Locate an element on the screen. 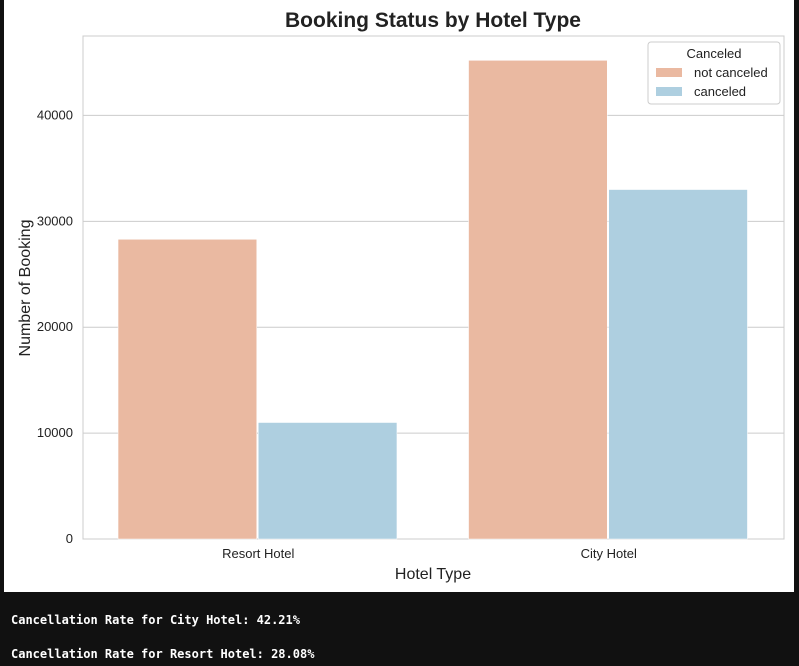  y-tick-label: 40000 is located at coordinates (55, 114).